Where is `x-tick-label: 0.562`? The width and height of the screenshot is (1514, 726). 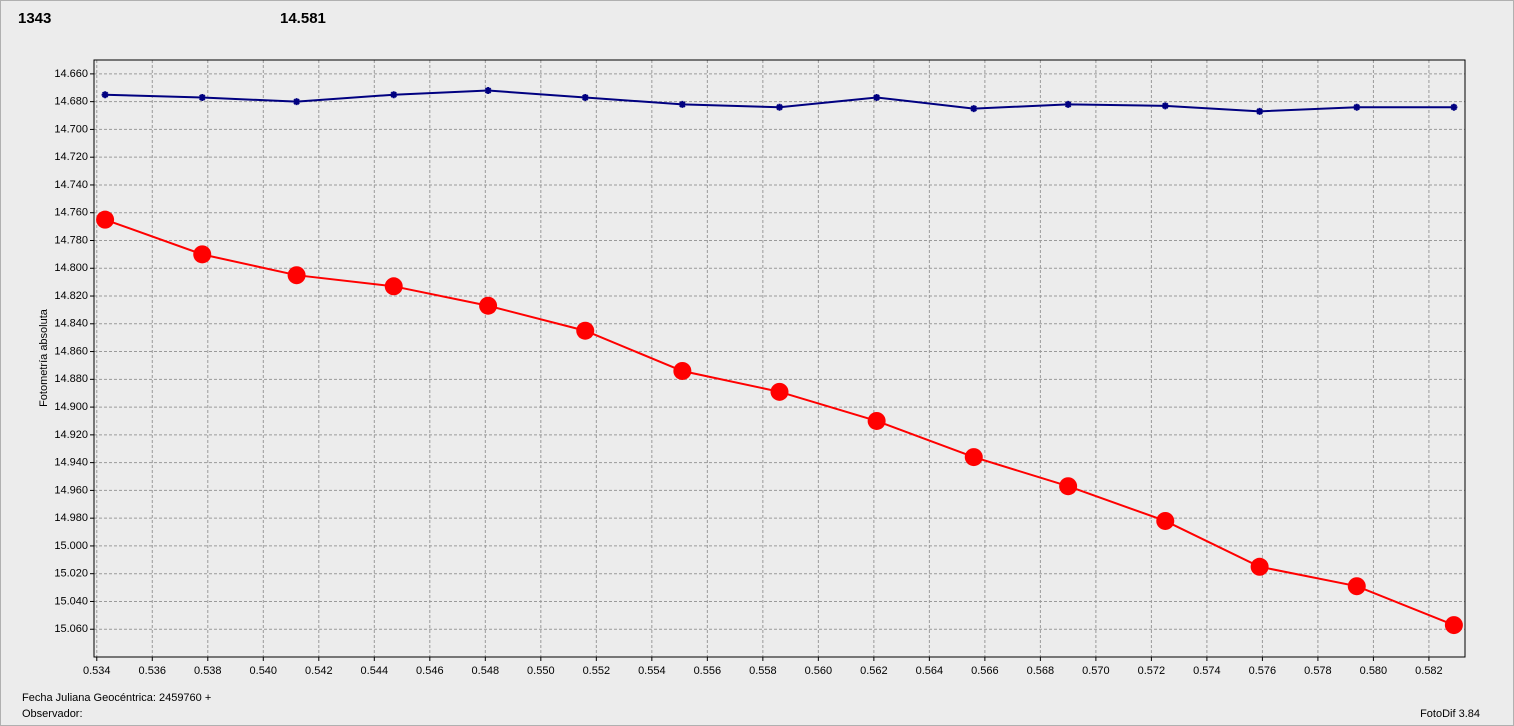
x-tick-label: 0.562 is located at coordinates (874, 671).